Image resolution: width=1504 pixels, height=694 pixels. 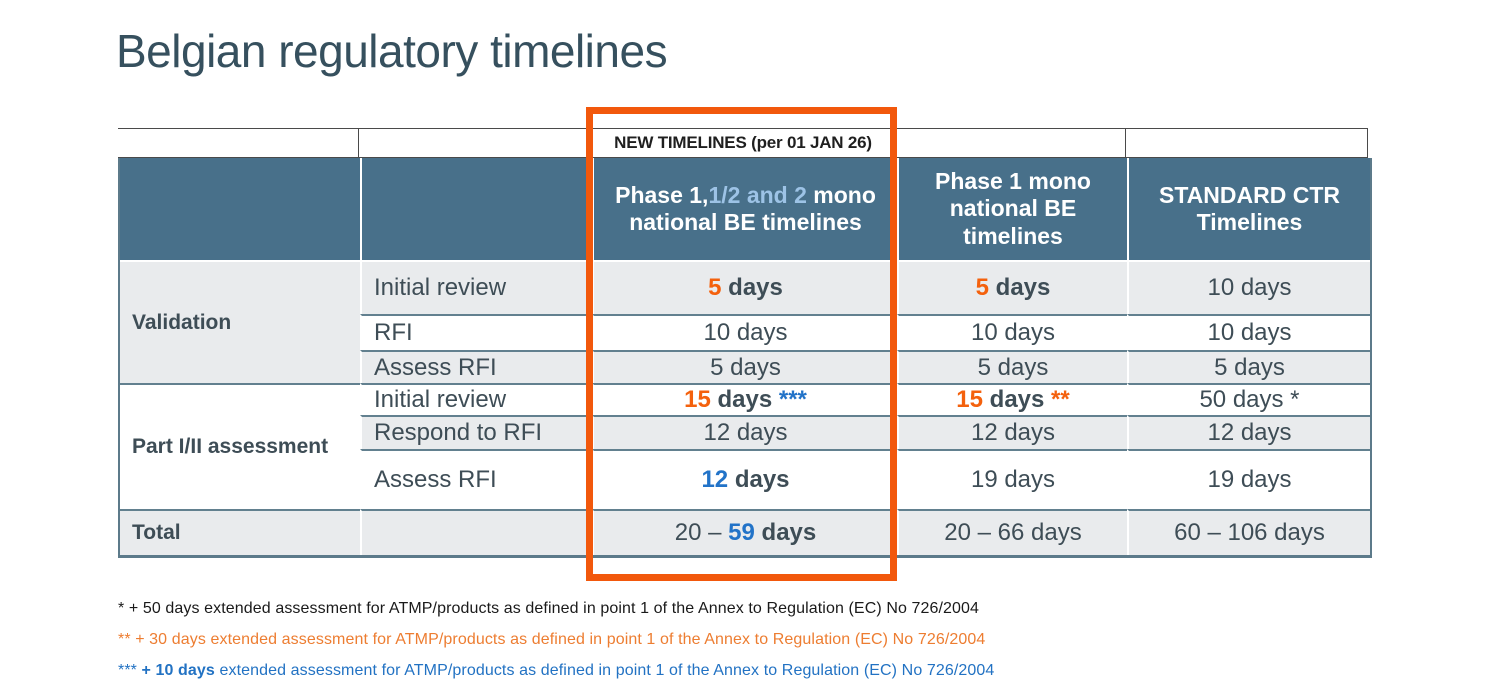 I want to click on header-text: mono national BE timelines, so click(x=752, y=208).